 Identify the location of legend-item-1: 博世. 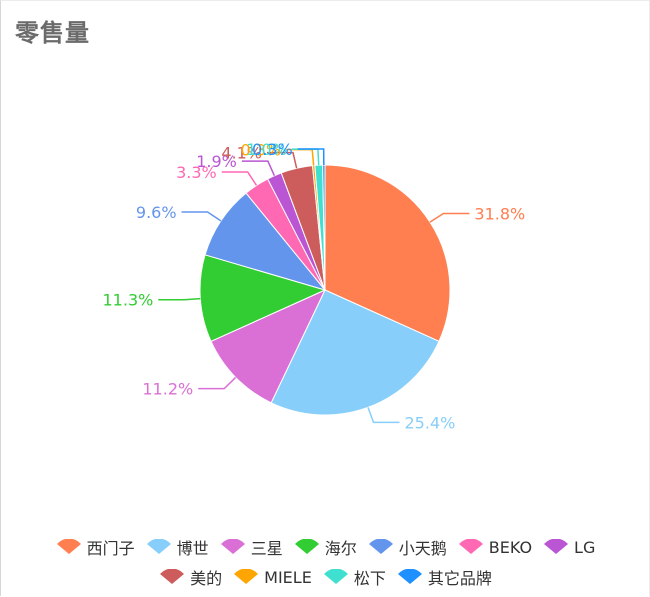
(177, 547).